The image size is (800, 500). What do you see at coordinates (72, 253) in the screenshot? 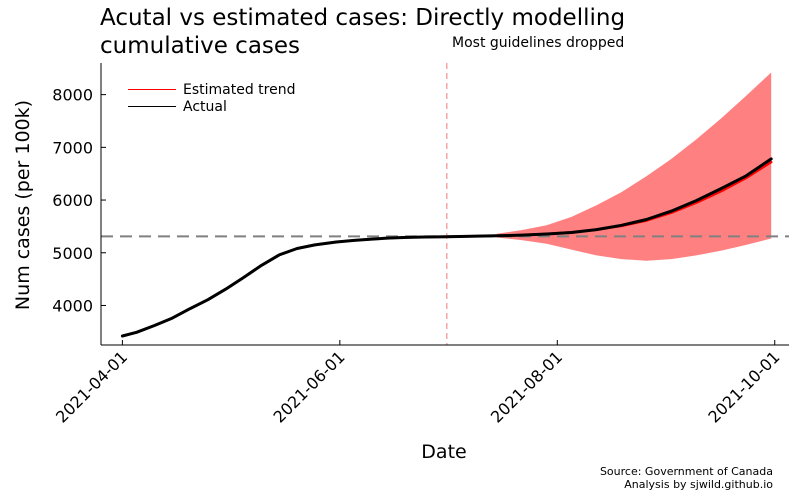
I see `y-tick-label-5000: 5000` at bounding box center [72, 253].